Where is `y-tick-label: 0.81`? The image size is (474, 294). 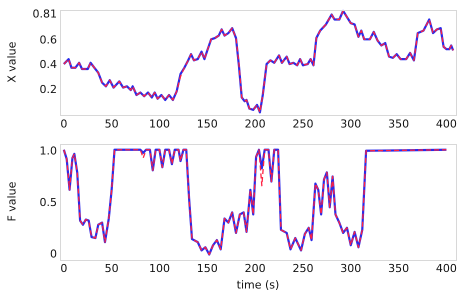
y-tick-label: 0.81 is located at coordinates (44, 13).